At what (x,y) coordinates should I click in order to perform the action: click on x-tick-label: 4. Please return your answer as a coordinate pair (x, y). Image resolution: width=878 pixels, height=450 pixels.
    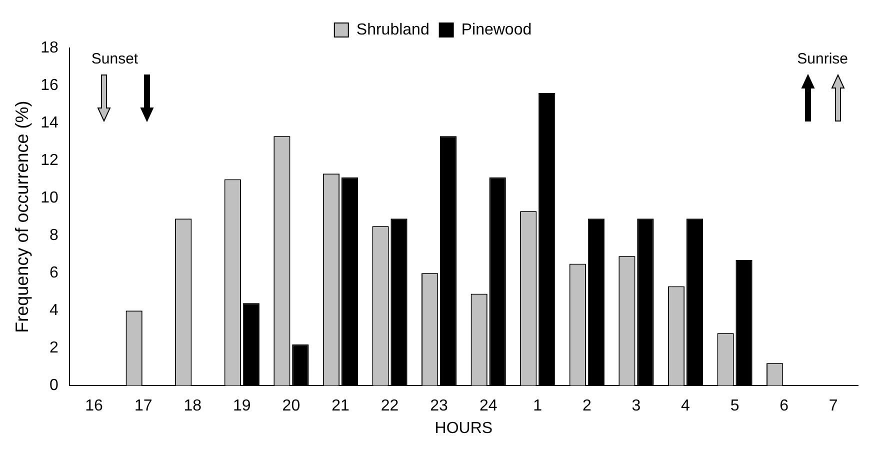
    Looking at the image, I should click on (685, 406).